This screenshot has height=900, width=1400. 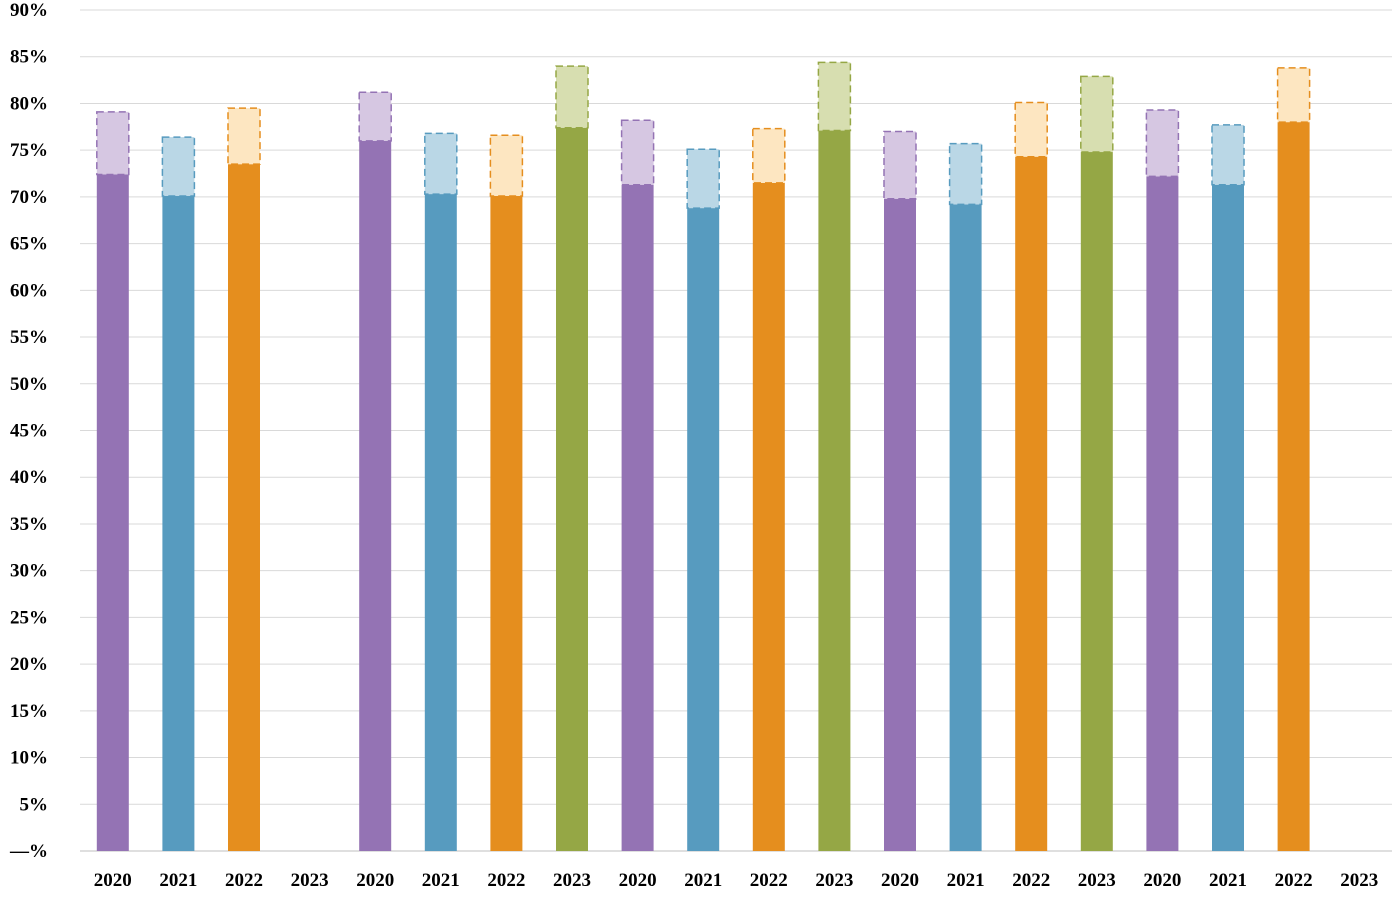 What do you see at coordinates (29, 571) in the screenshot?
I see `y-tick-label: 30%` at bounding box center [29, 571].